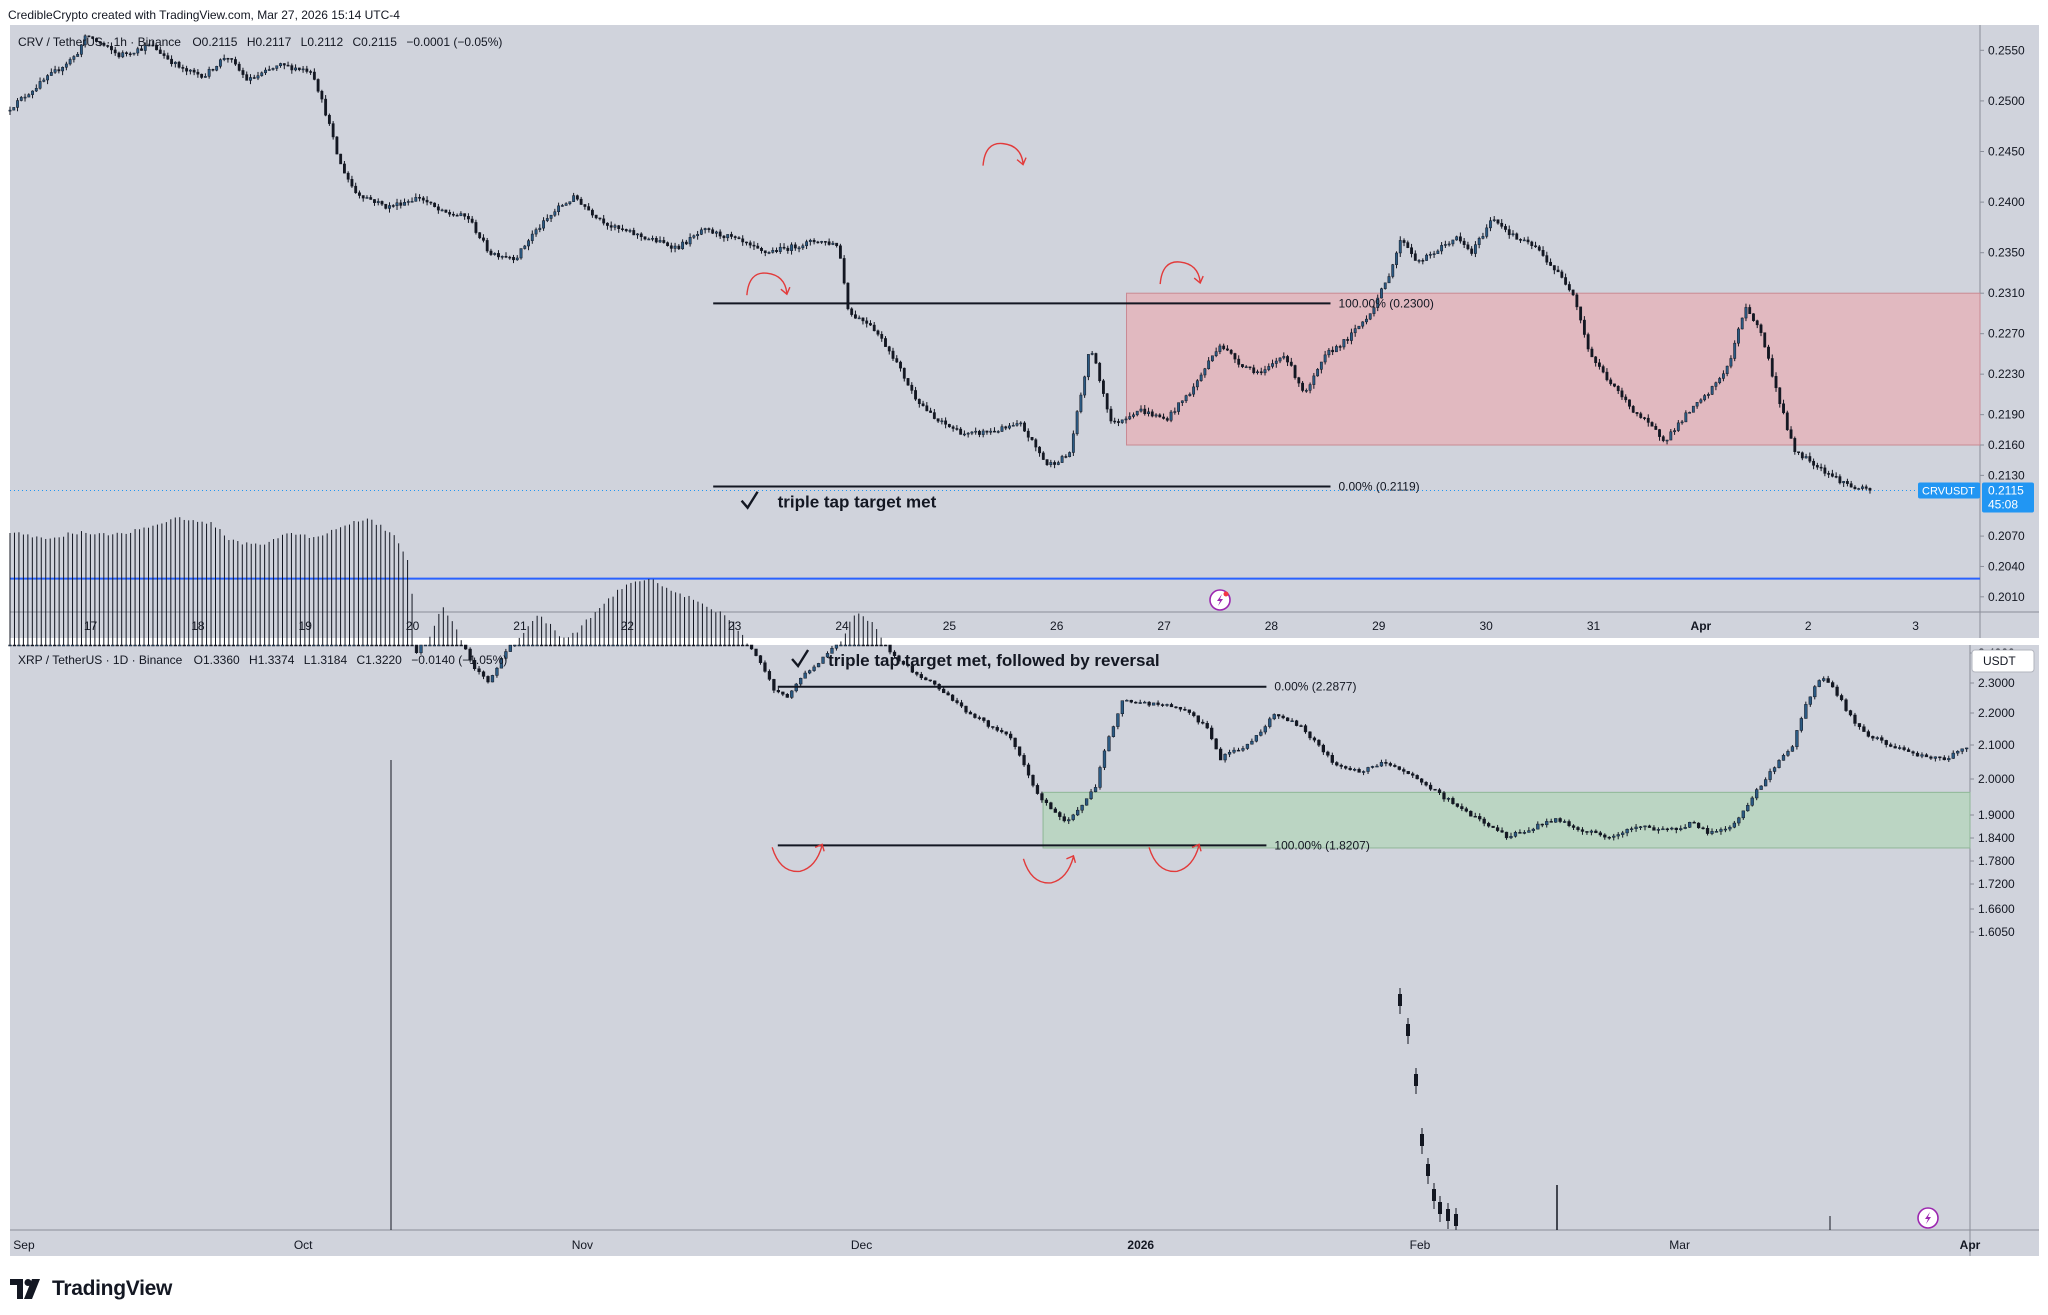 The image size is (2048, 1315). What do you see at coordinates (2004, 937) in the screenshot?
I see `xrp-price-axis` at bounding box center [2004, 937].